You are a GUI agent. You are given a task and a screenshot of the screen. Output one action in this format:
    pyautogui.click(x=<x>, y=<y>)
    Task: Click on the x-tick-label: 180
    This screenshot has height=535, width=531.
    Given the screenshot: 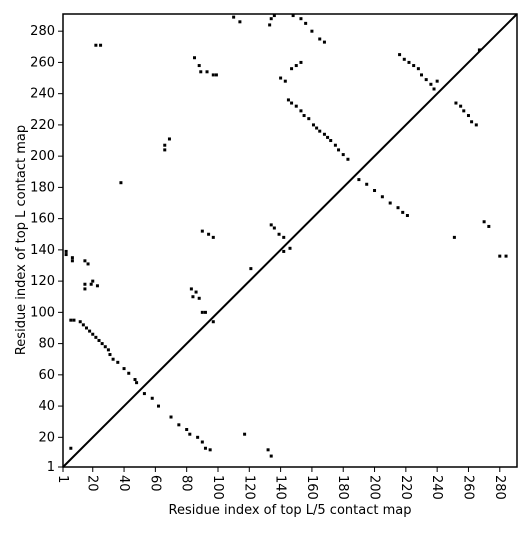 What is the action you would take?
    pyautogui.click(x=342, y=487)
    